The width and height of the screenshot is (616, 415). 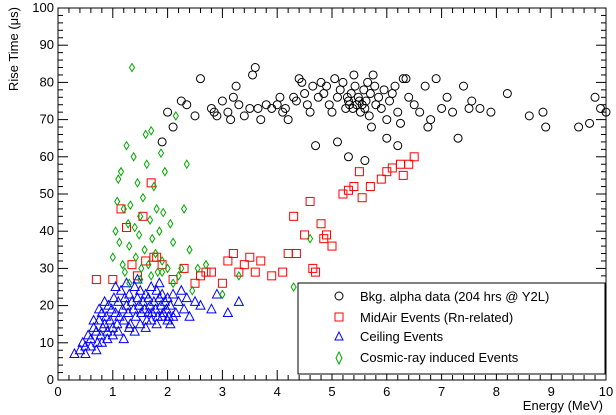 What do you see at coordinates (47, 305) in the screenshot?
I see `y-tick-label: 20` at bounding box center [47, 305].